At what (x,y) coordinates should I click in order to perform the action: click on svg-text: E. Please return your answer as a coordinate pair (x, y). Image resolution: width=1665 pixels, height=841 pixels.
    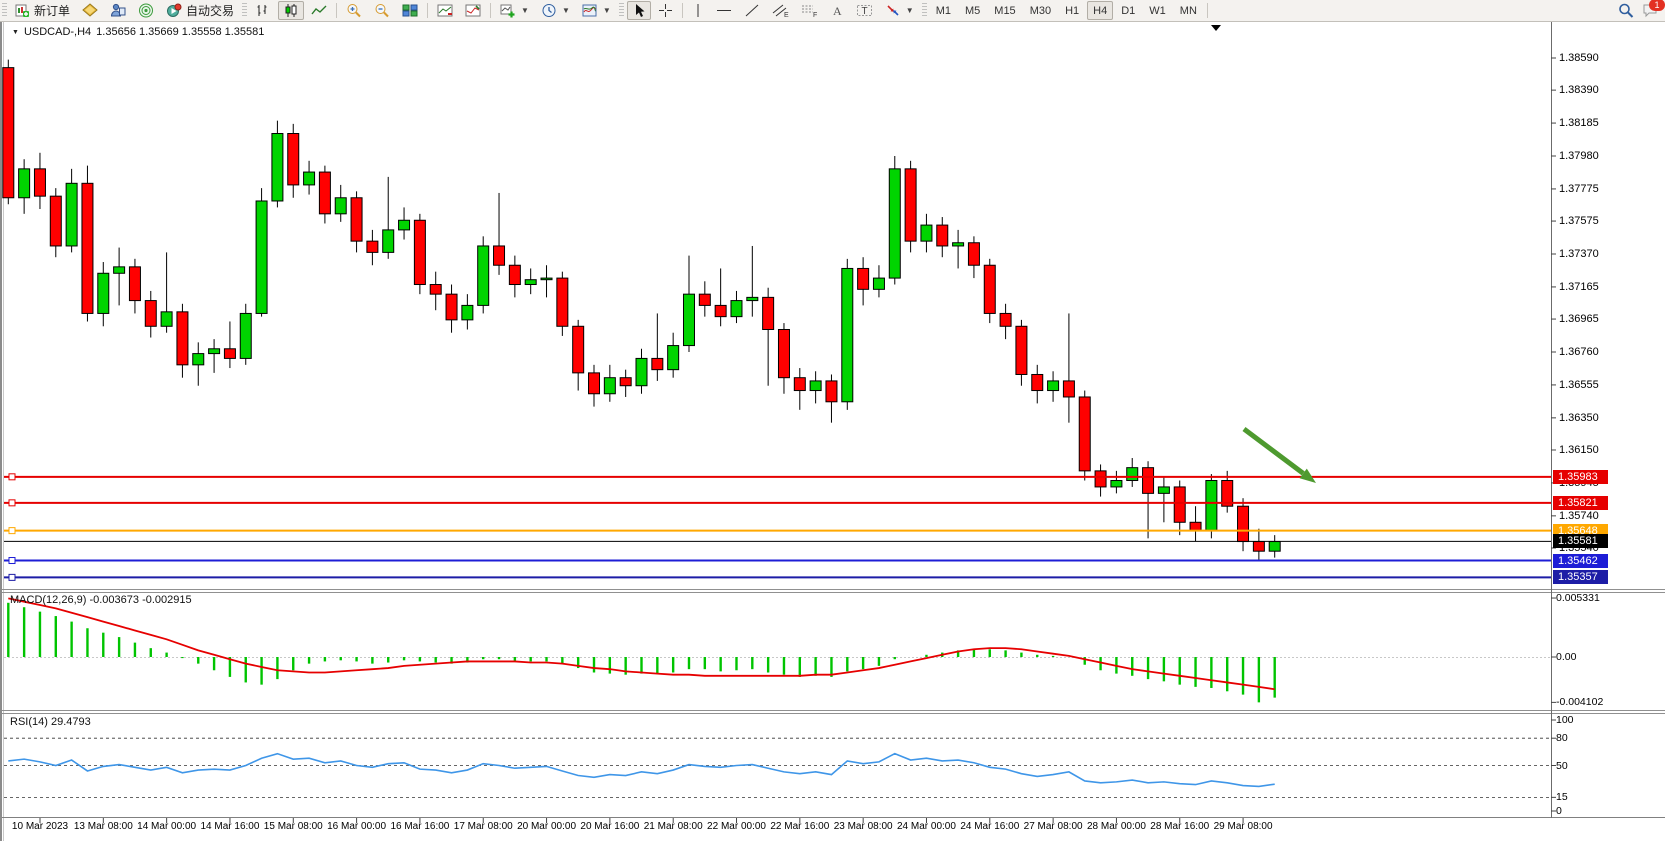
    Looking at the image, I should click on (786, 15).